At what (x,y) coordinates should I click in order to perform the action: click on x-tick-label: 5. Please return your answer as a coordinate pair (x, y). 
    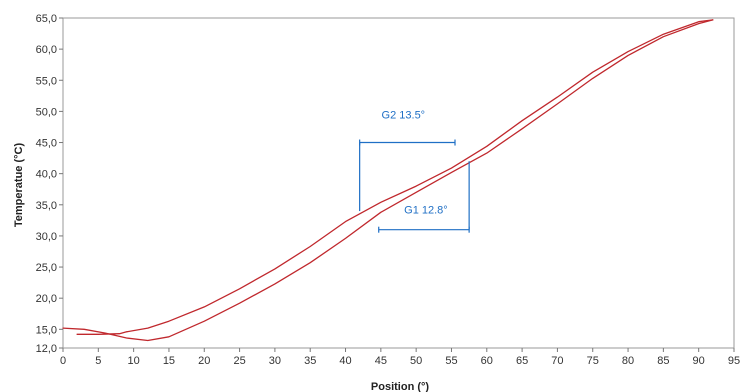
    Looking at the image, I should click on (98, 361).